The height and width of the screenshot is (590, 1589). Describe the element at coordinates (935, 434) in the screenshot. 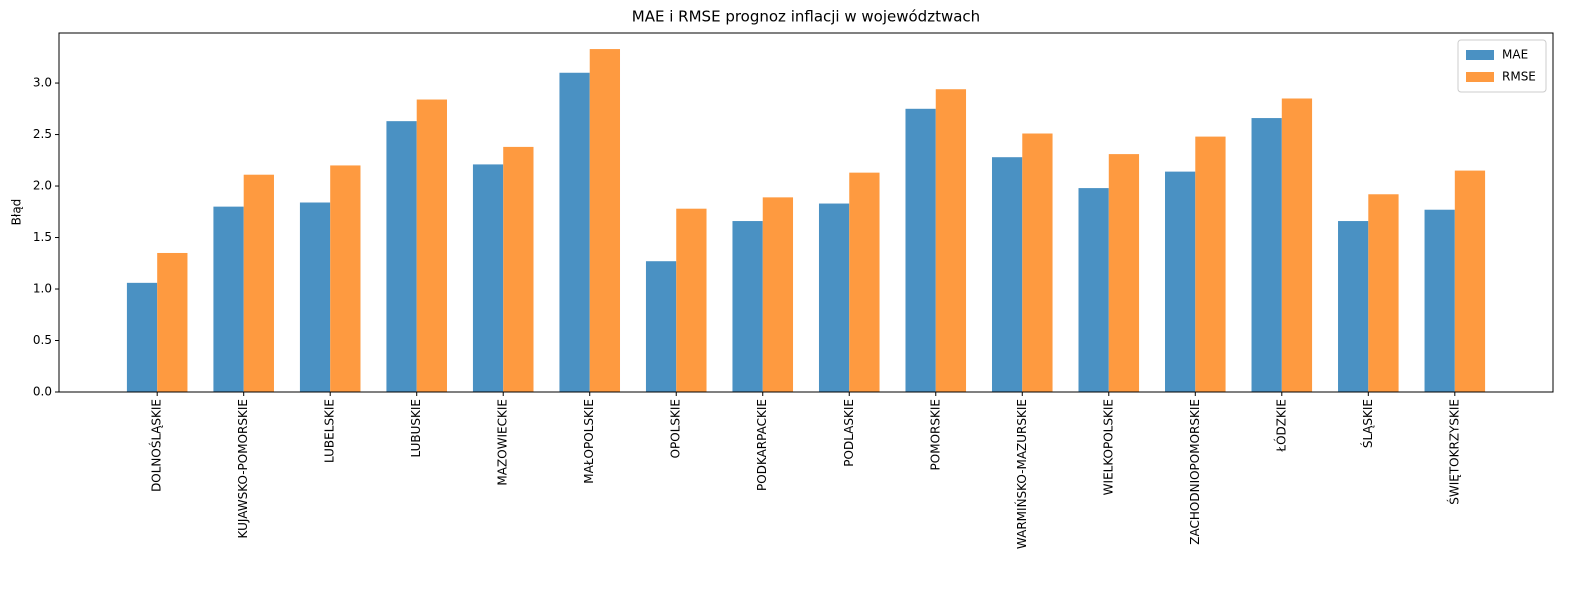

I see `x-tick-label: POMORSKIE` at that location.